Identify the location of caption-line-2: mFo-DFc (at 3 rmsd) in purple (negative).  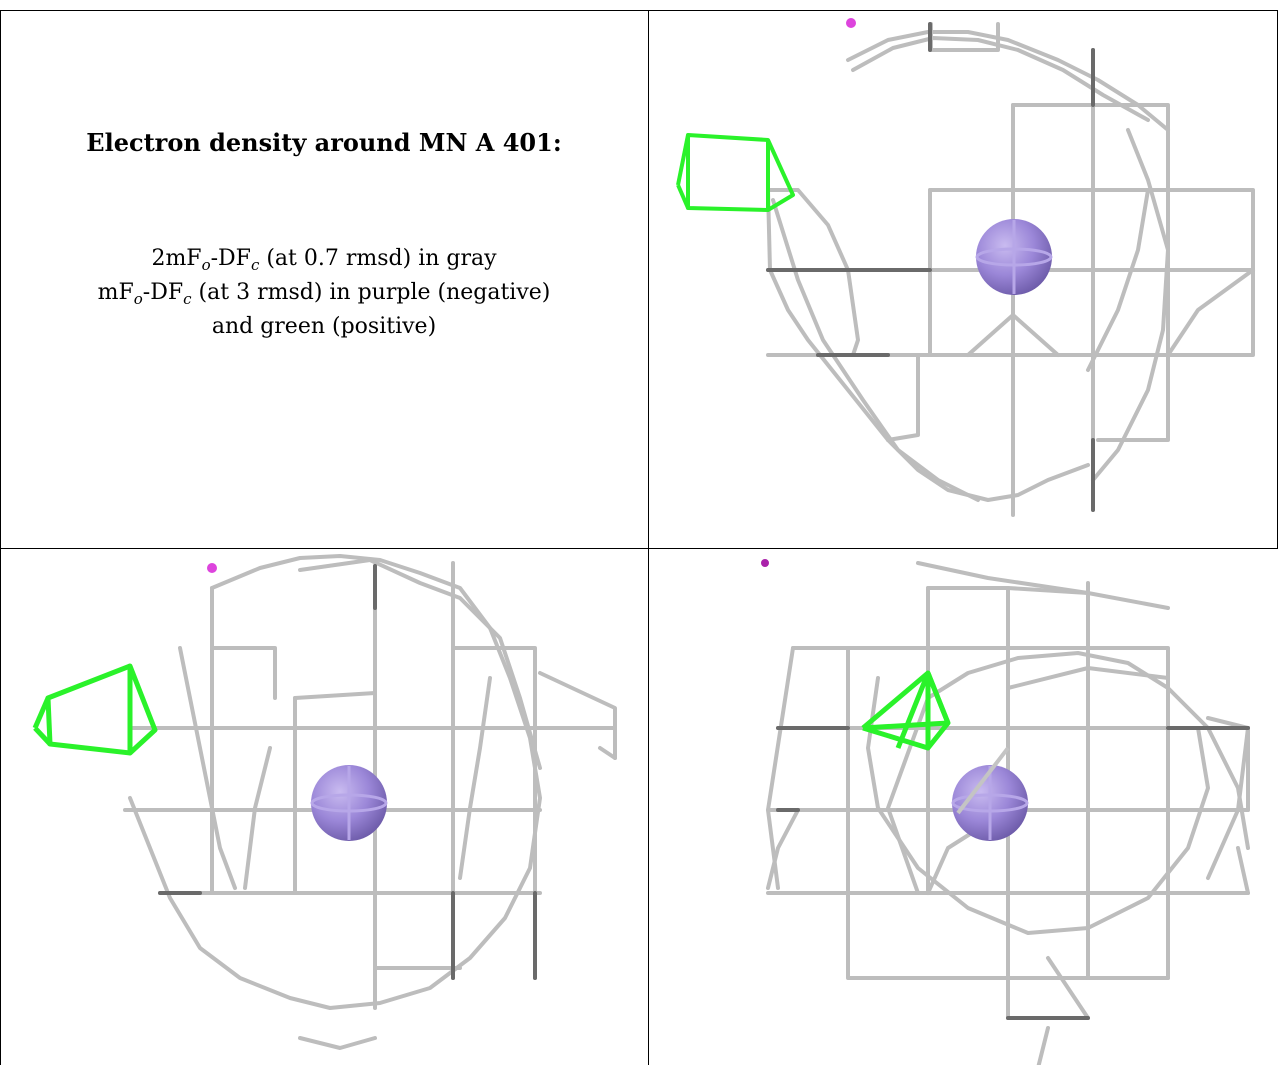
(324, 294).